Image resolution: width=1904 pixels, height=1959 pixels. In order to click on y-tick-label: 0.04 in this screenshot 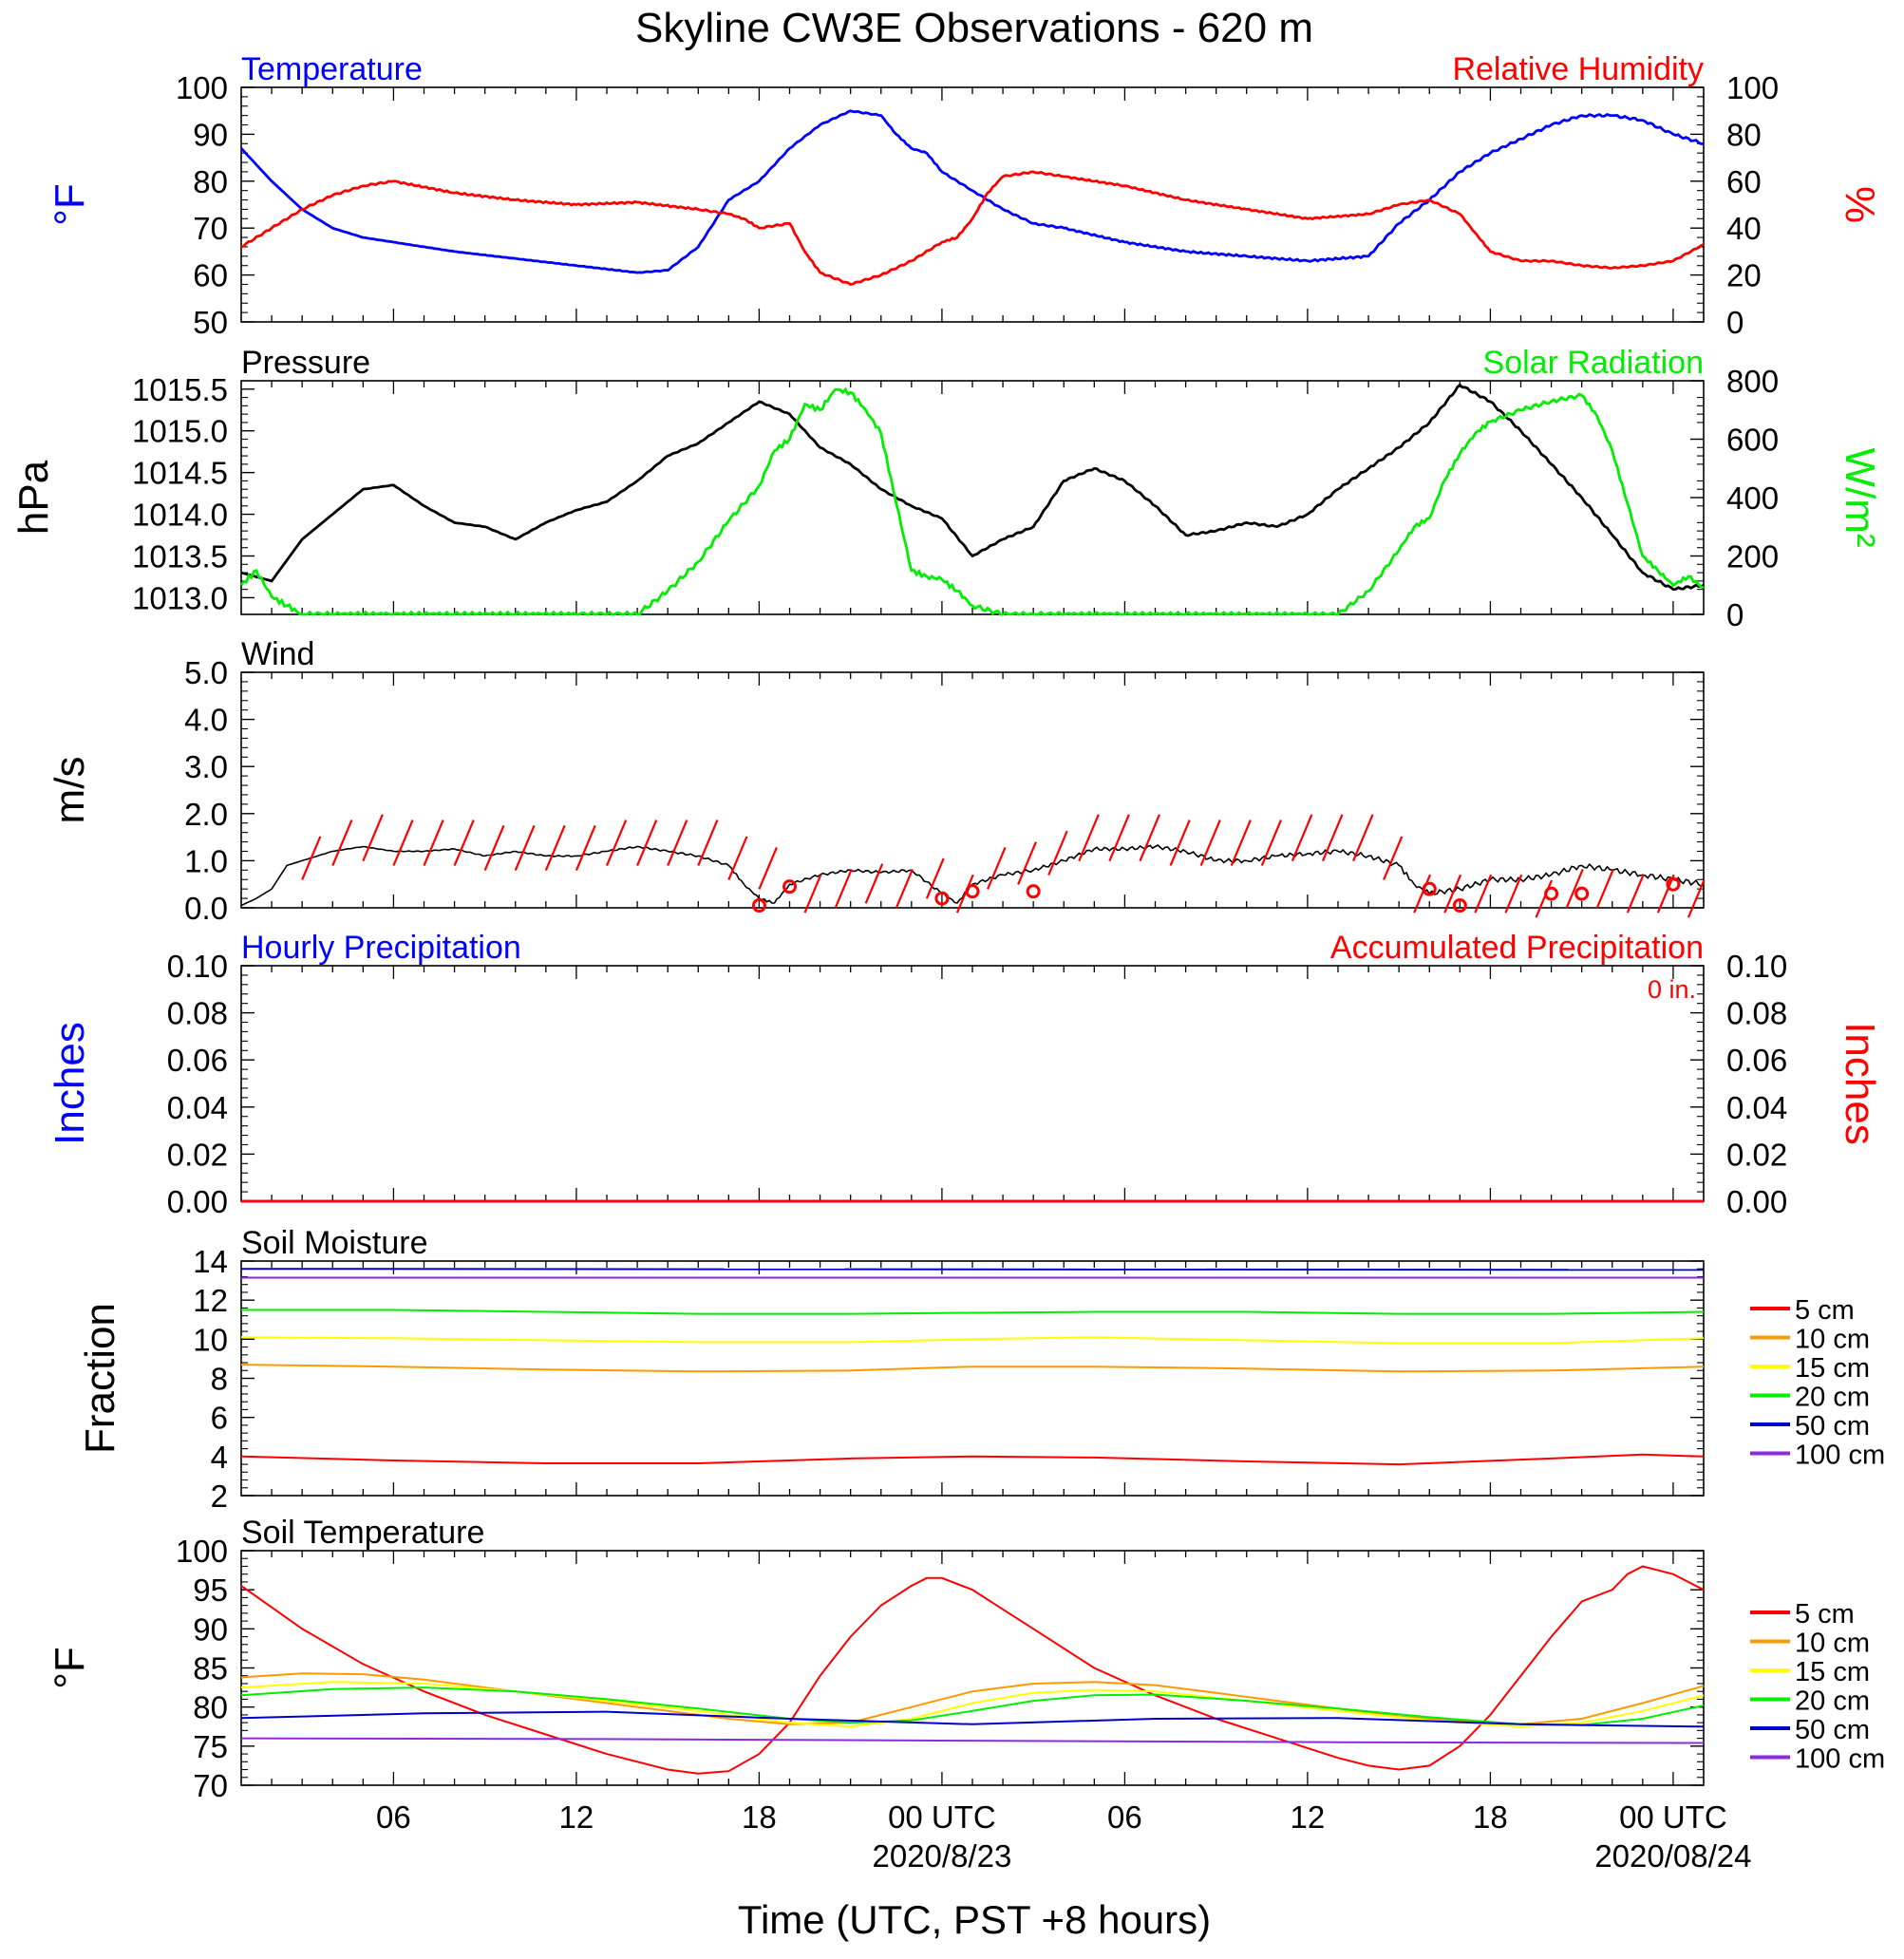, I will do `click(198, 1107)`.